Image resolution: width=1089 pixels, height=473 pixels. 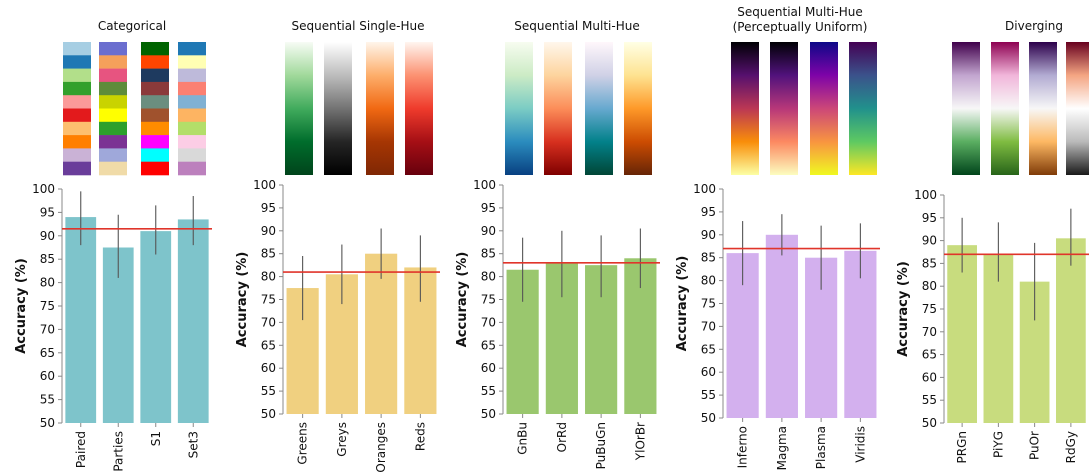 What do you see at coordinates (860, 444) in the screenshot?
I see `x-tick-label: Viridis` at bounding box center [860, 444].